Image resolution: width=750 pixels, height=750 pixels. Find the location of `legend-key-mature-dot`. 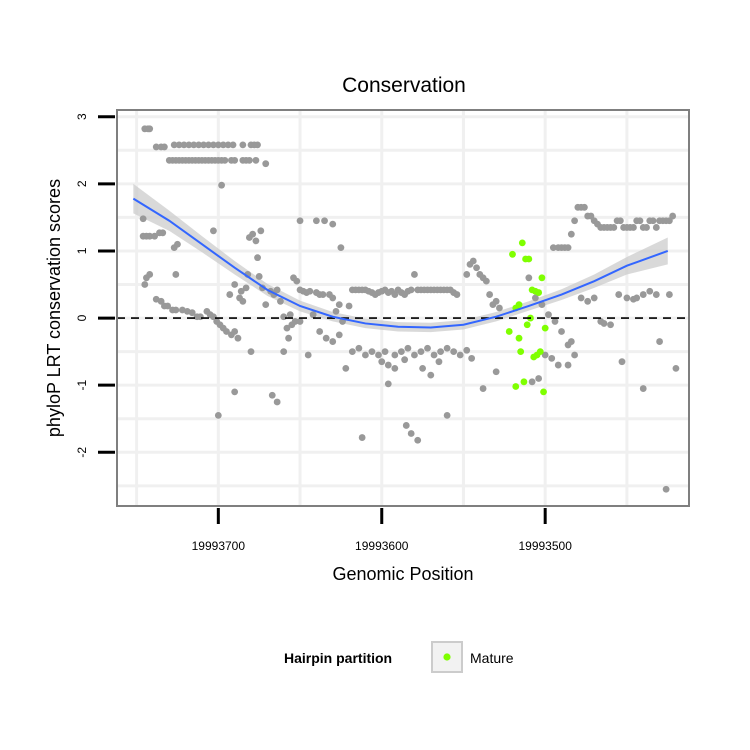

legend-key-mature-dot is located at coordinates (447, 657).